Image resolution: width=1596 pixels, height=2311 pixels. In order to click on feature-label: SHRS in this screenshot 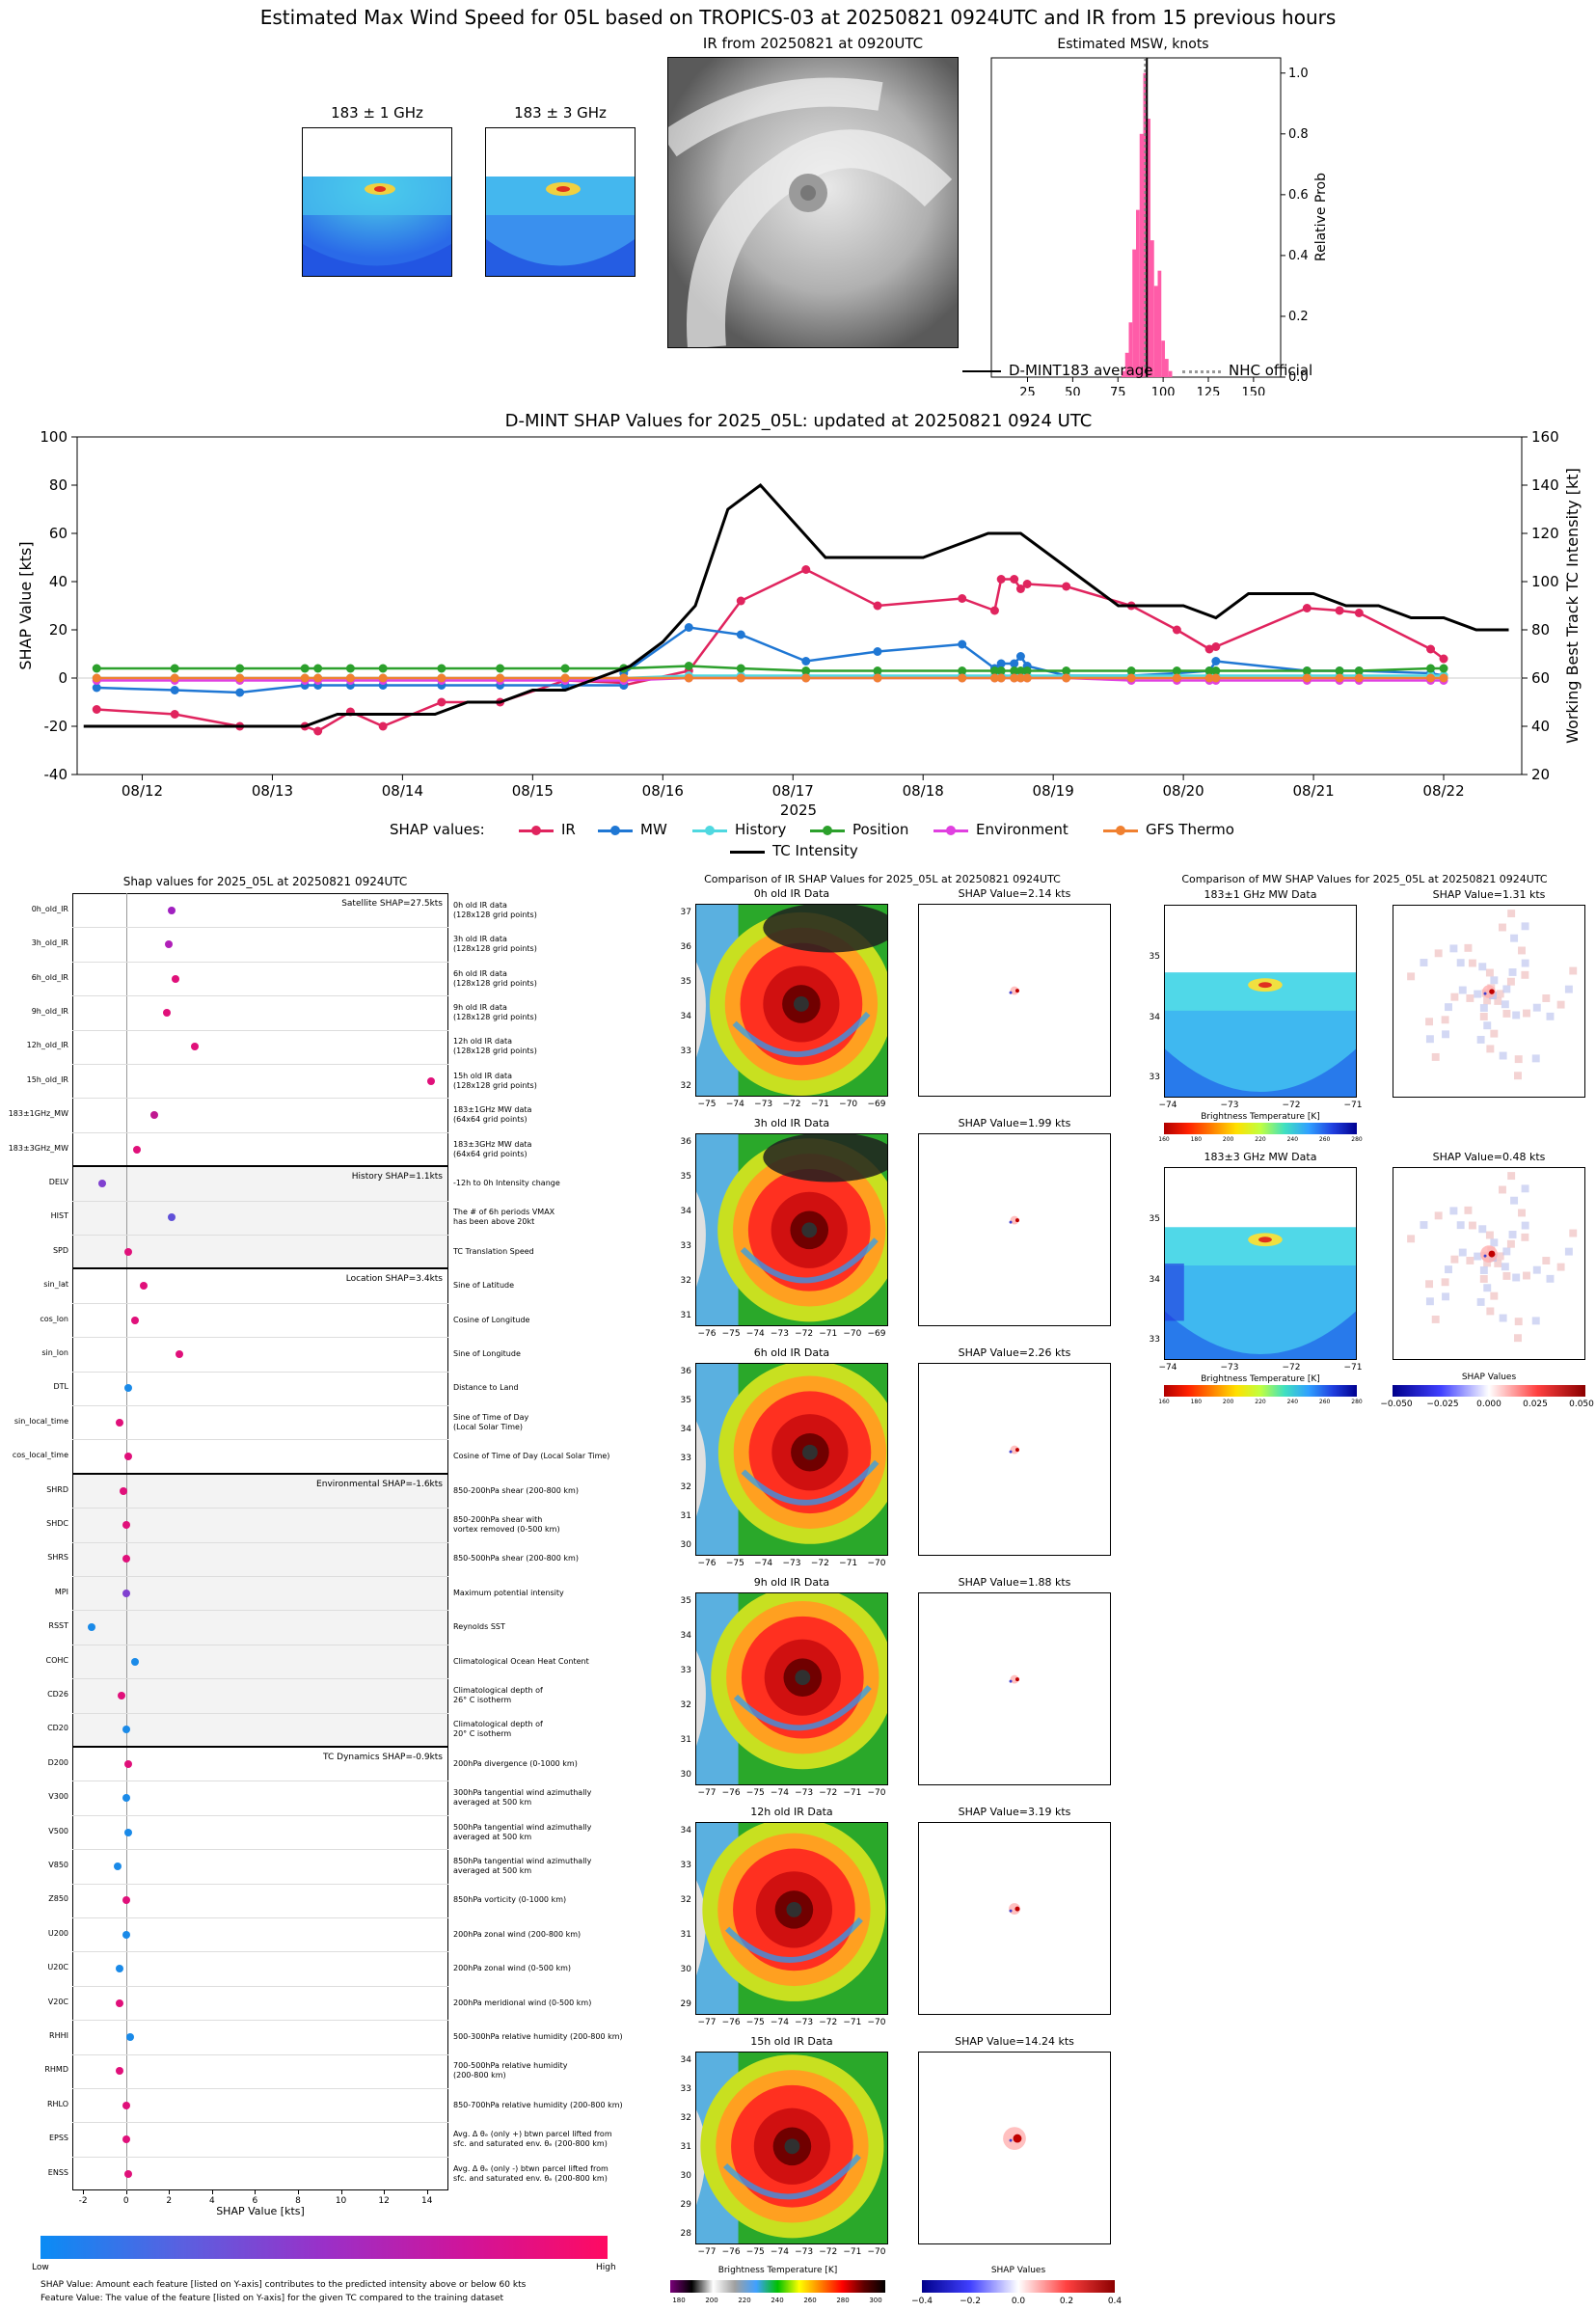, I will do `click(58, 1558)`.